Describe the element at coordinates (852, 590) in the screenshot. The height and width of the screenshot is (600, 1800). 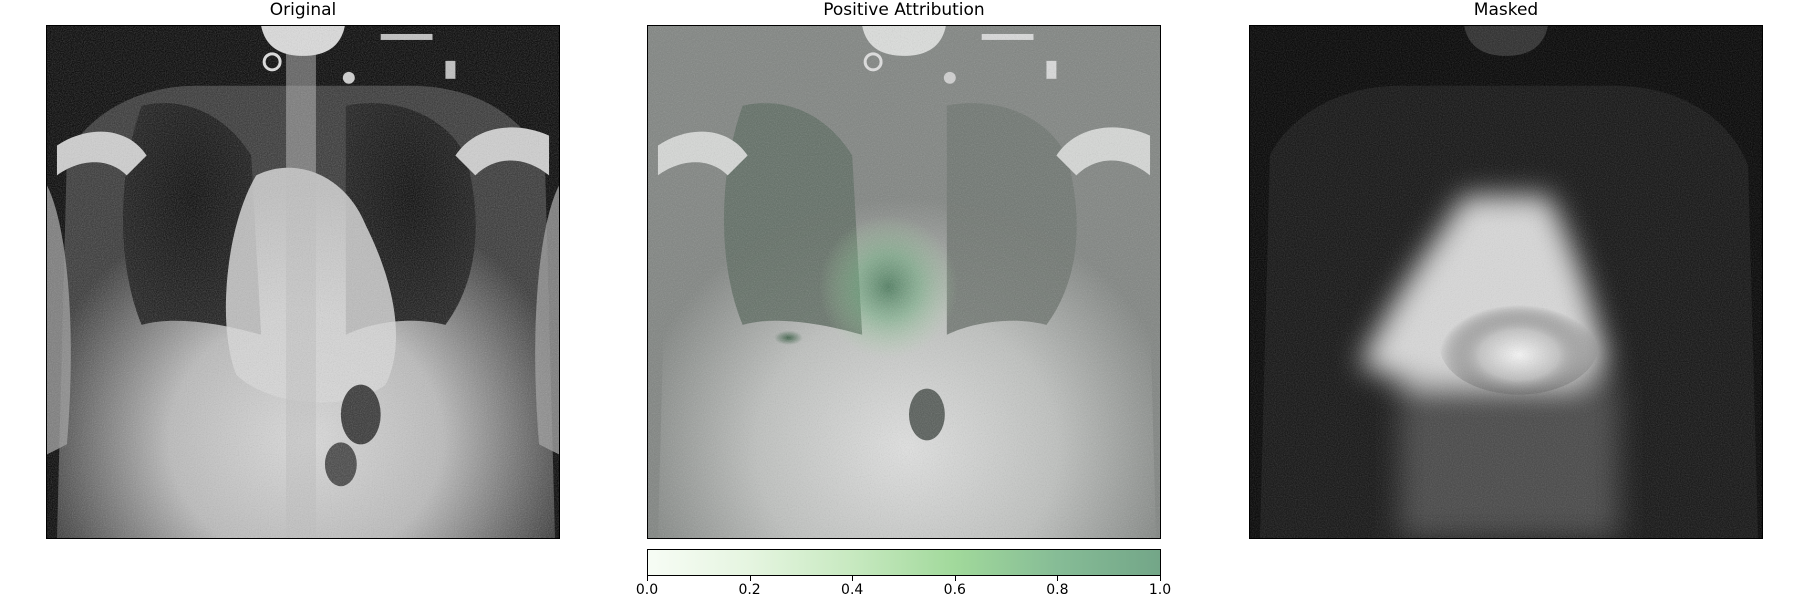
I see `colorbar-tick-label: 0.4` at that location.